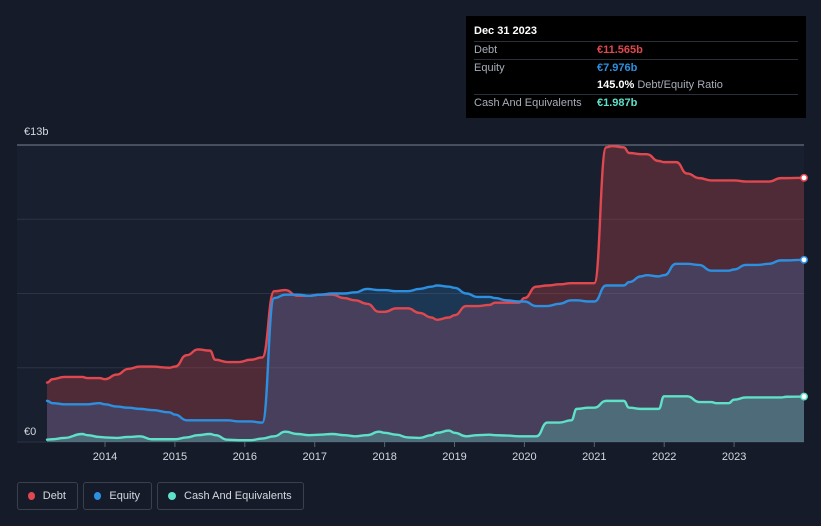 This screenshot has height=526, width=821. What do you see at coordinates (734, 457) in the screenshot?
I see `x-tick-label: 2023` at bounding box center [734, 457].